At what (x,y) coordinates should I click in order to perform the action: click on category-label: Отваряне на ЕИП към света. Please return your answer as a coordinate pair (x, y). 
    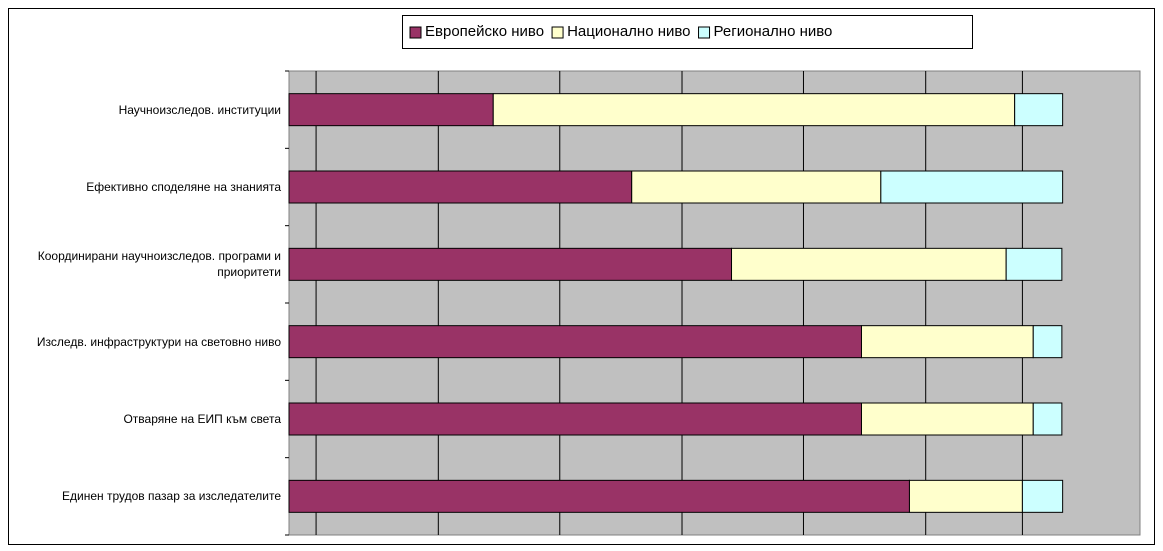
    Looking at the image, I should click on (202, 419).